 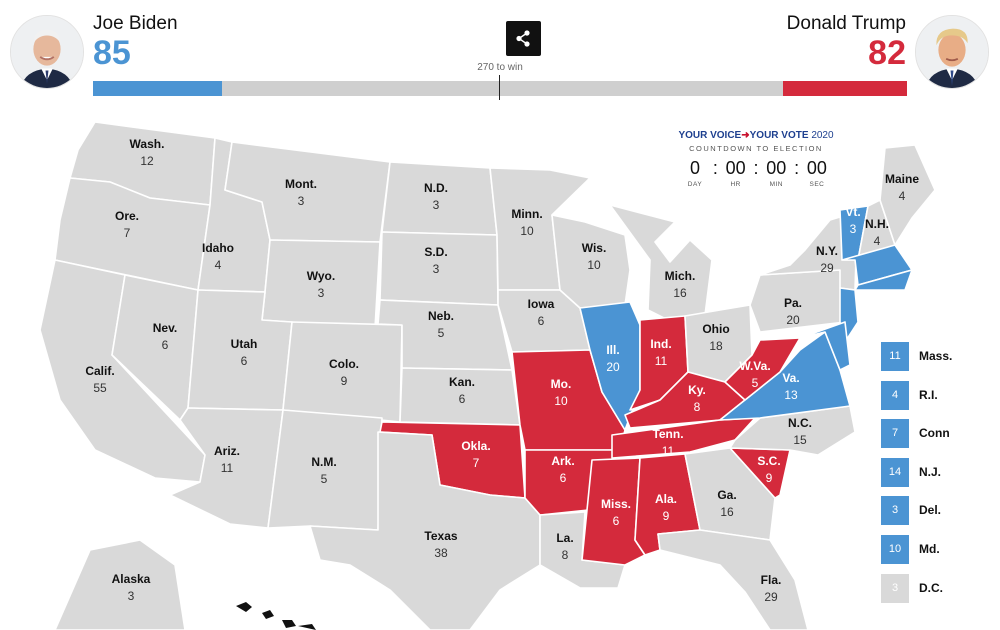 What do you see at coordinates (476, 463) in the screenshot?
I see `state-votes-okla: 7` at bounding box center [476, 463].